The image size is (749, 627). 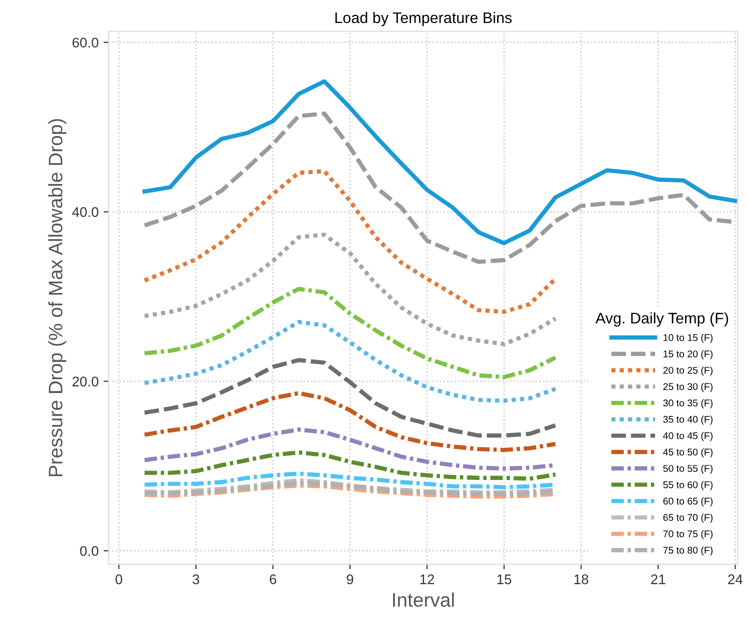 What do you see at coordinates (423, 599) in the screenshot?
I see `x-axis-title: Interval` at bounding box center [423, 599].